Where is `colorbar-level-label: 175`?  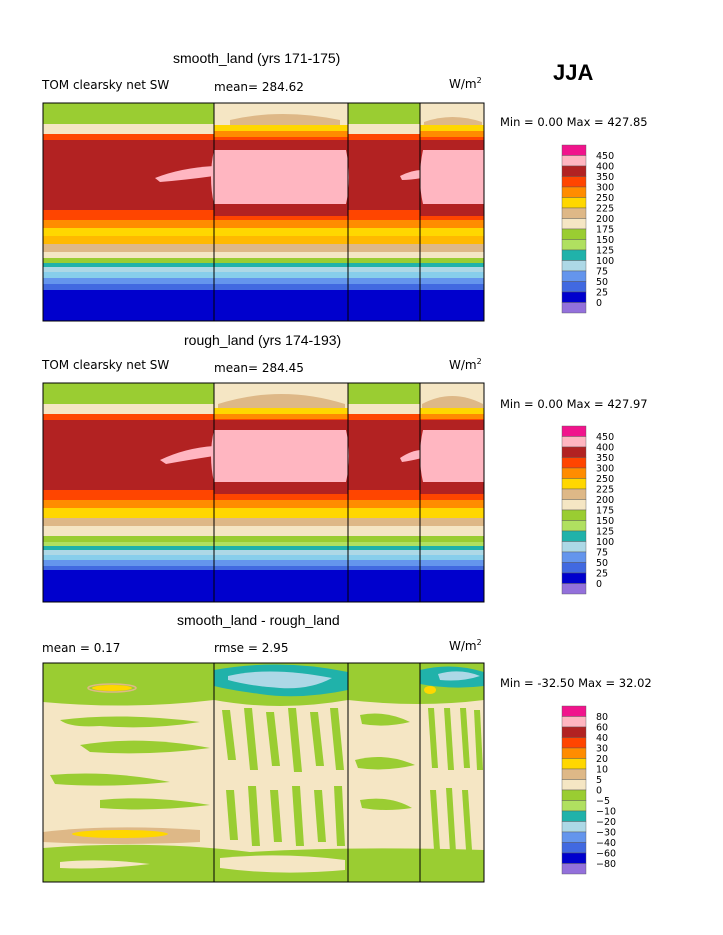 colorbar-level-label: 175 is located at coordinates (605, 511).